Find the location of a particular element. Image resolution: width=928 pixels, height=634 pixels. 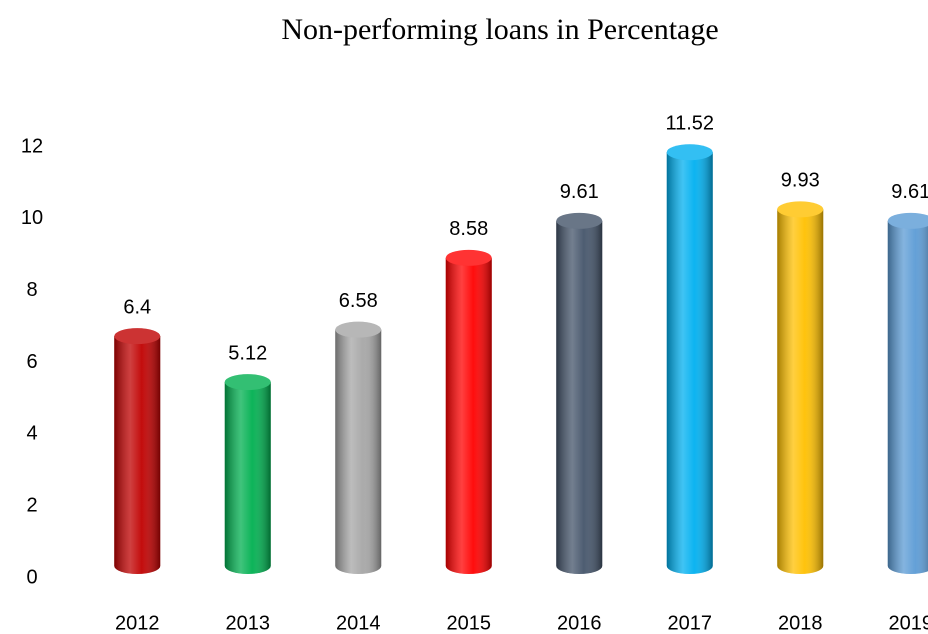

x-tick-label: 2014 is located at coordinates (358, 623).